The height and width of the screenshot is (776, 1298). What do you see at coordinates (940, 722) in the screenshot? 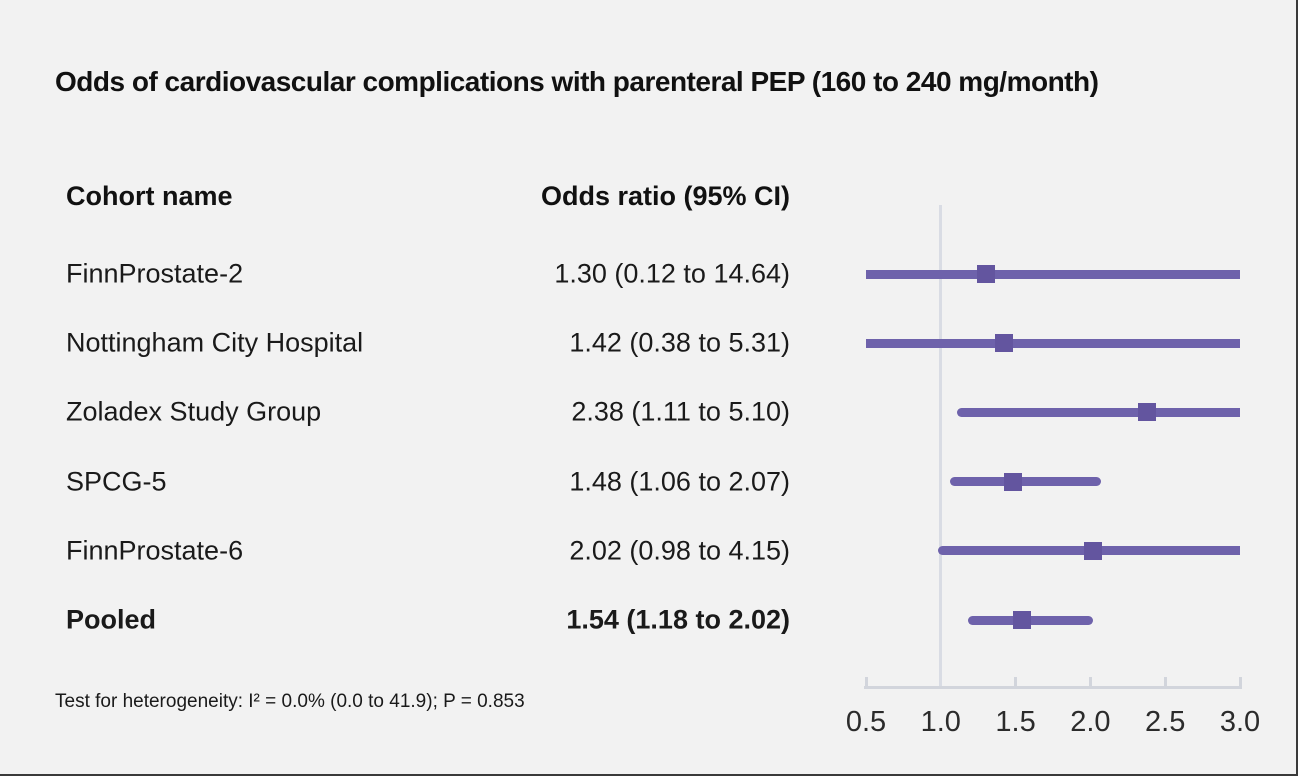
I see `x-tick-label: 1.0` at bounding box center [940, 722].